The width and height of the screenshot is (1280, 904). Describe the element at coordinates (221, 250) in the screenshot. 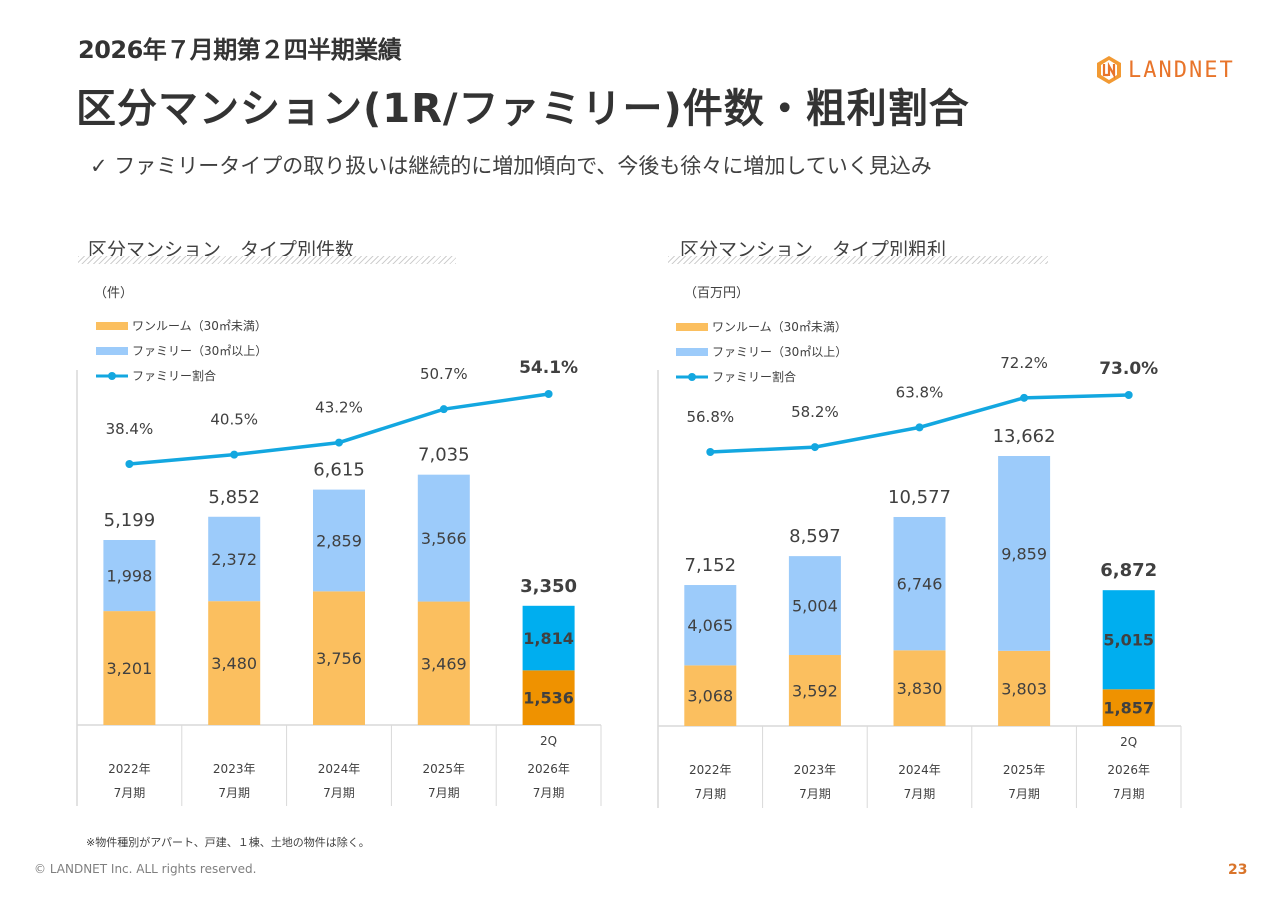

I see `chart-title-count: 区分マンション タイプ別件数` at that location.